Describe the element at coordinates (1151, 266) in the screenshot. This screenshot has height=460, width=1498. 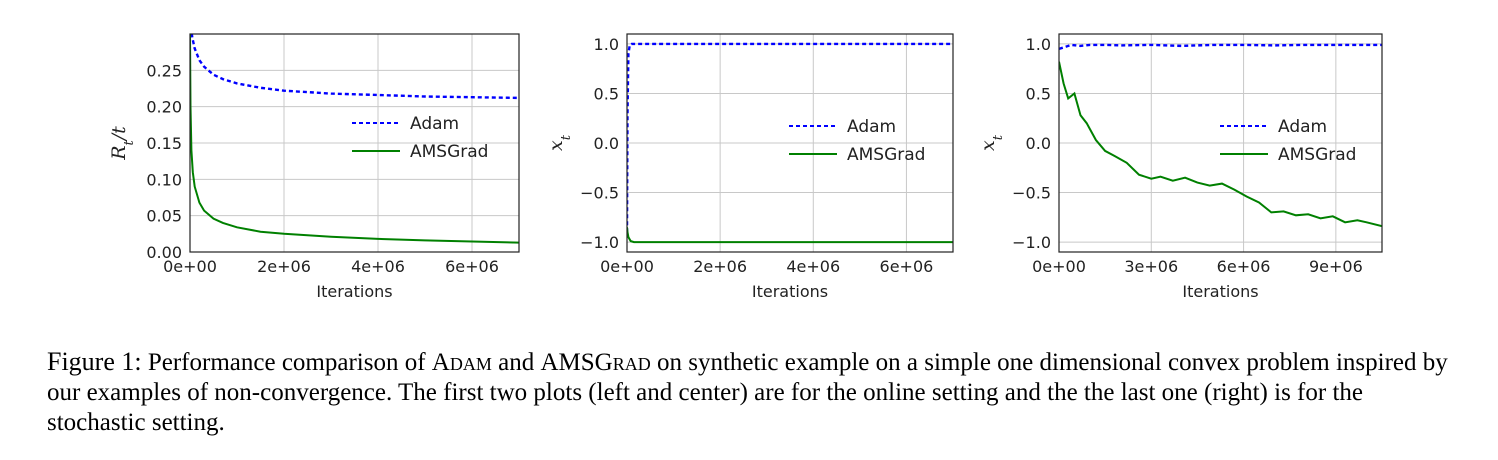
I see `x-tick-label: 3e+06` at that location.